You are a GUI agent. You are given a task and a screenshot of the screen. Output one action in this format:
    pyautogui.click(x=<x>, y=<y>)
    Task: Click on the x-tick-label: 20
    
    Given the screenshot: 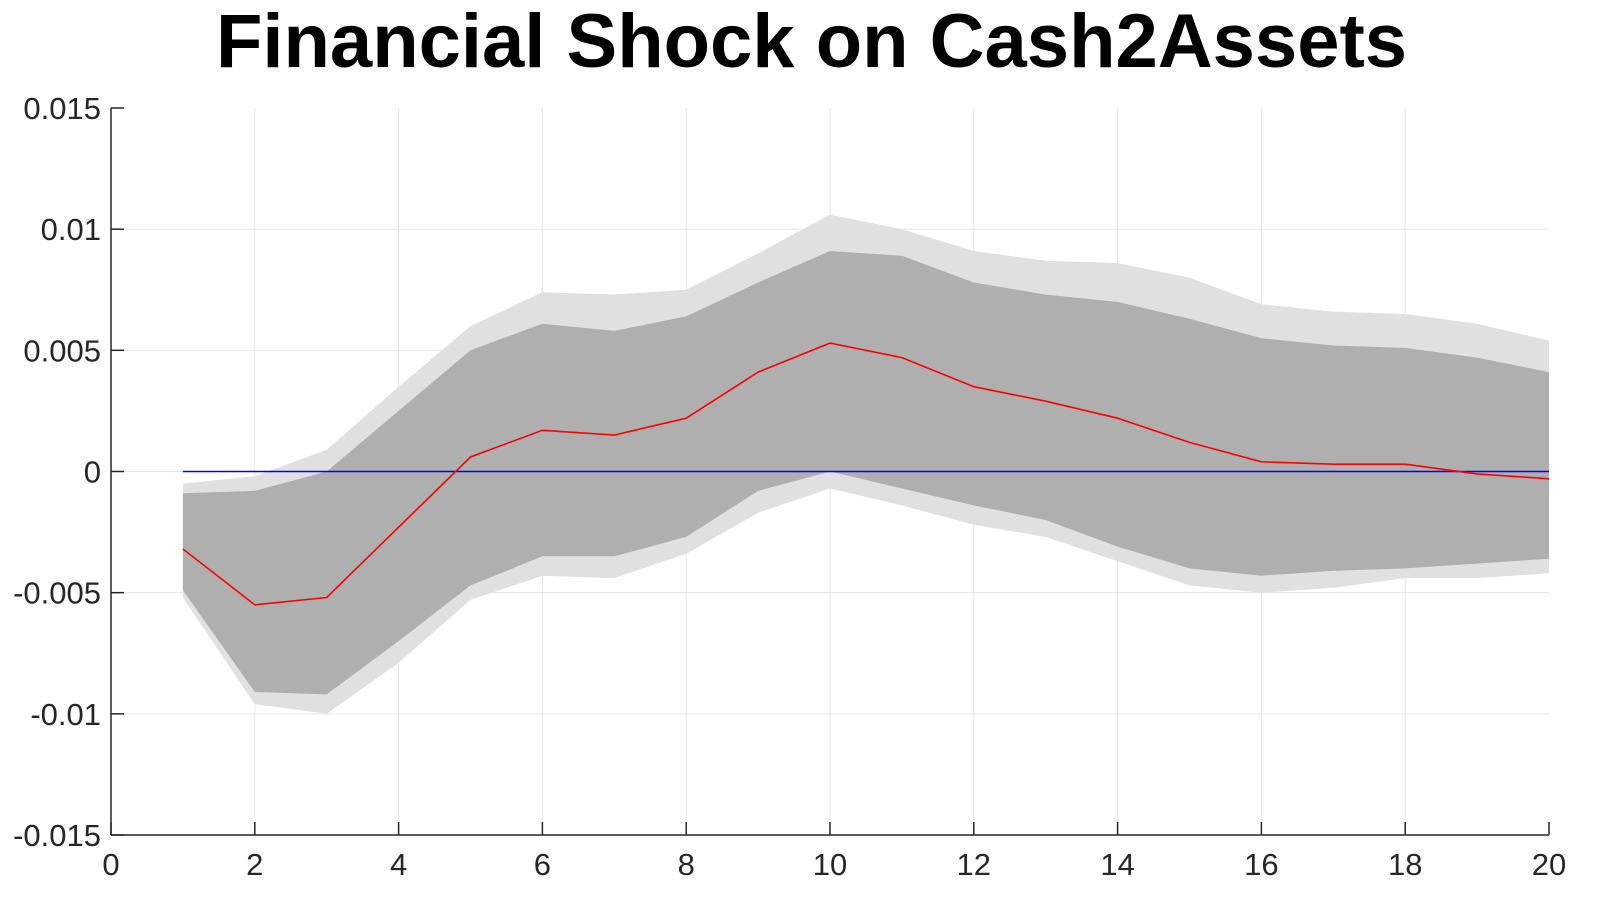 What is the action you would take?
    pyautogui.click(x=1549, y=864)
    